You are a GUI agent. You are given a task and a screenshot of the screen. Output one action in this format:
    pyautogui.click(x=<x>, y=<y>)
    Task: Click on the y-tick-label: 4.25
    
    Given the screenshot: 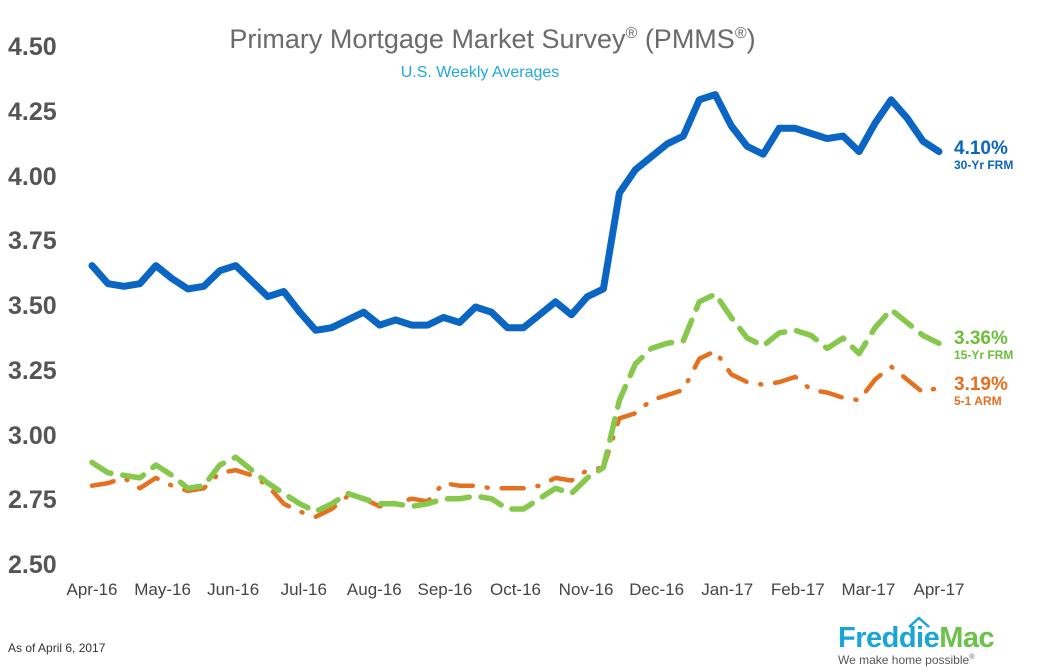 What is the action you would take?
    pyautogui.click(x=32, y=111)
    